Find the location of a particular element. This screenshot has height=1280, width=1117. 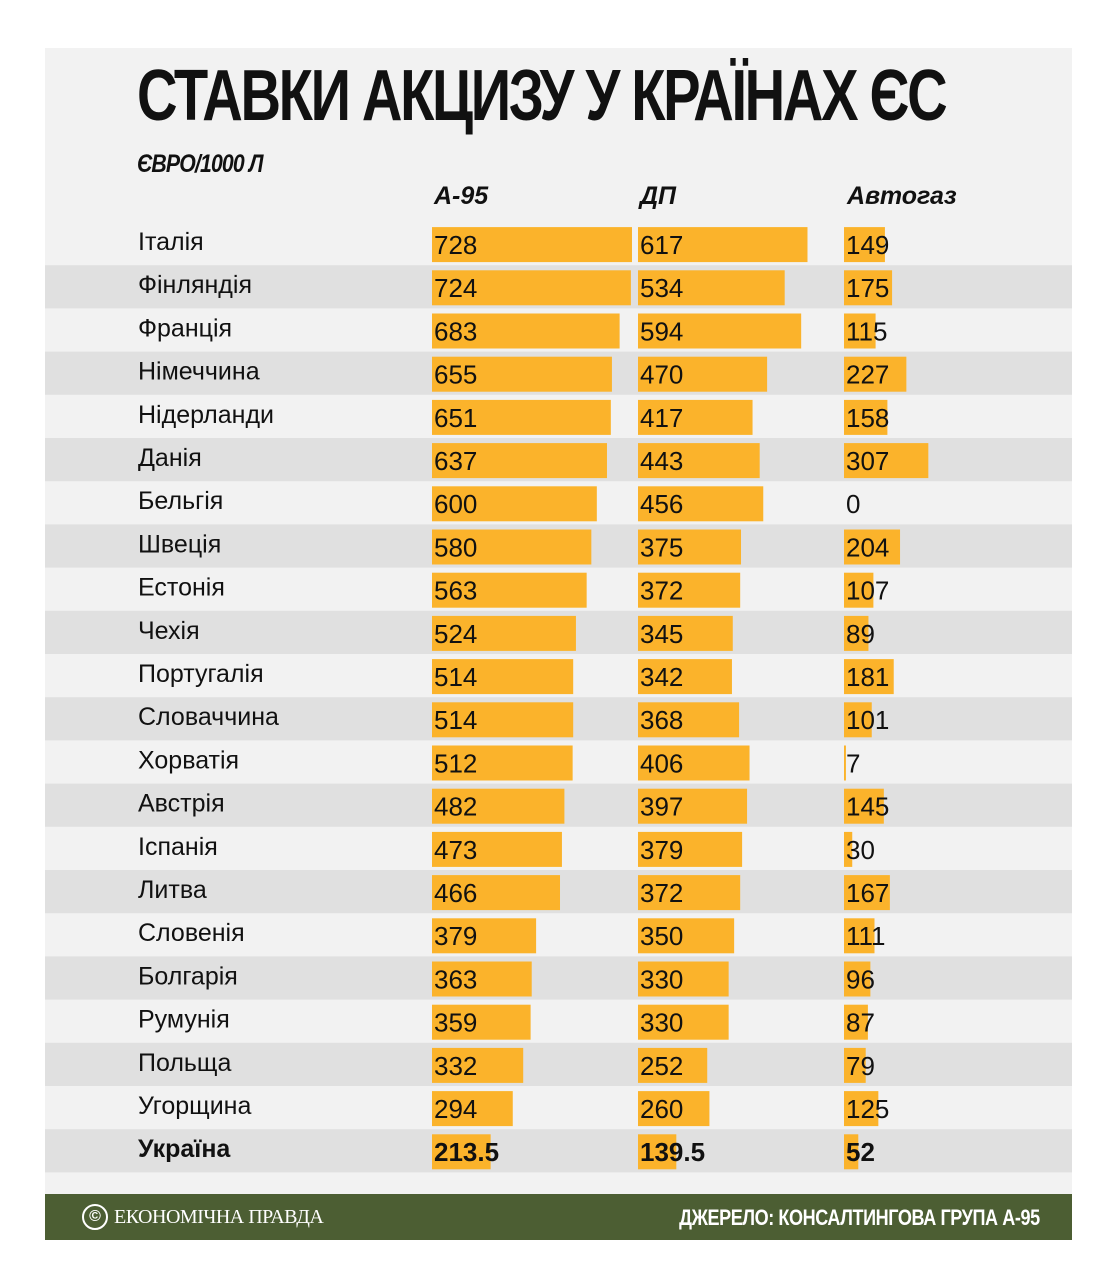

data-label: 145 is located at coordinates (867, 807).